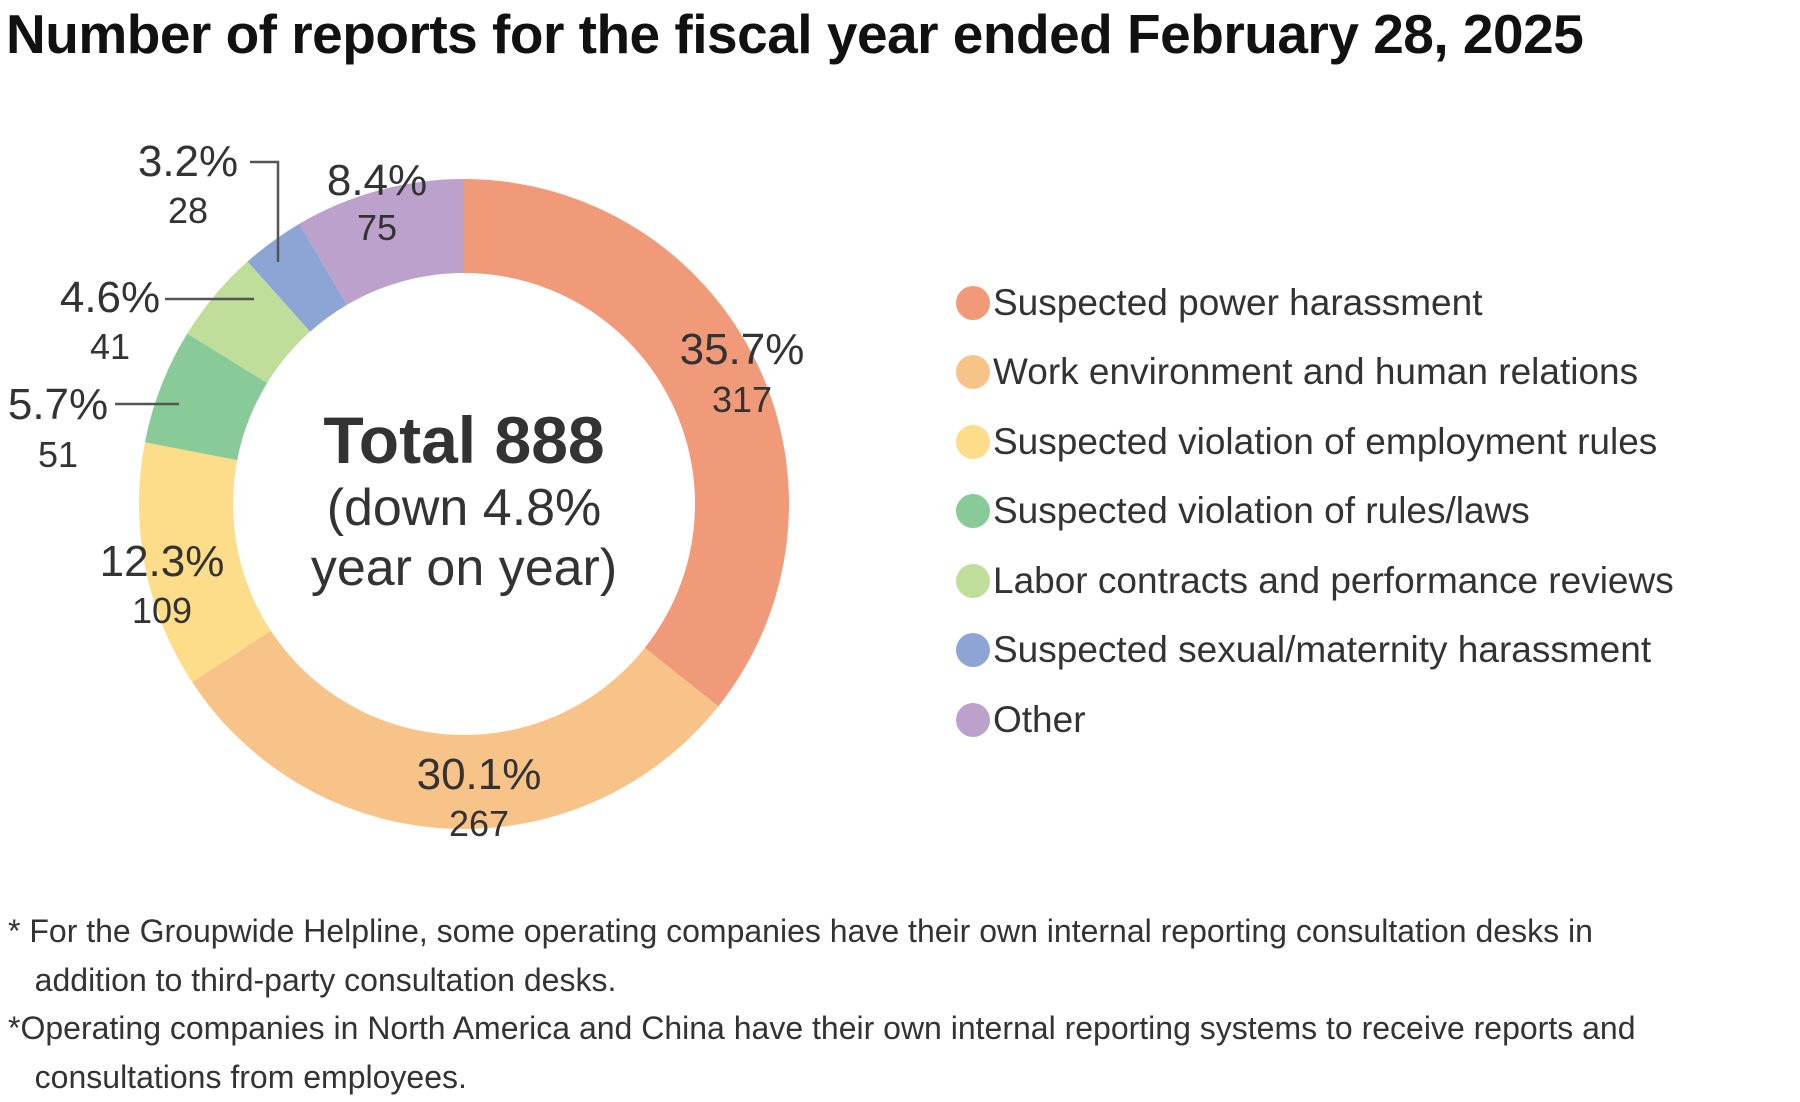 This screenshot has height=1102, width=1800. I want to click on legend-item-employment: Suspected violation of employment rules, so click(1315, 442).